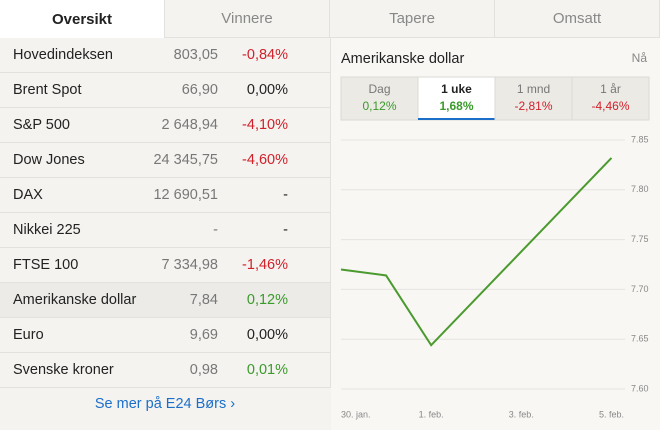  What do you see at coordinates (28, 335) in the screenshot?
I see `instrument-name: Euro` at bounding box center [28, 335].